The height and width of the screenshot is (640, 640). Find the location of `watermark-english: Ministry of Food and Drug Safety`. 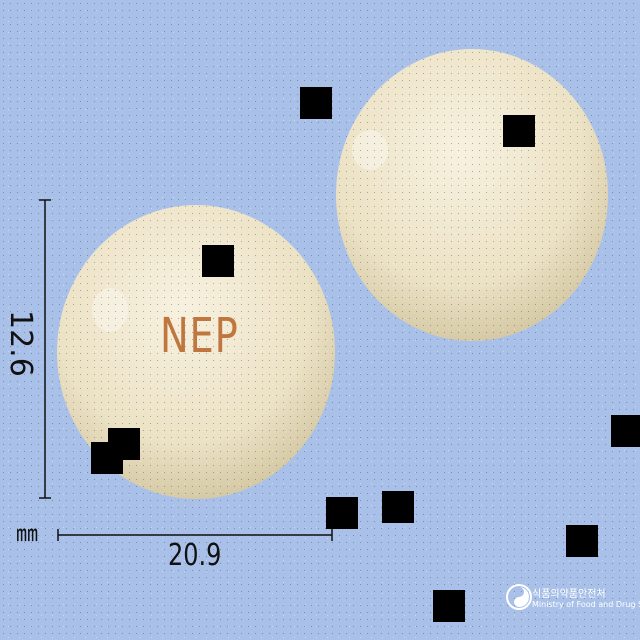

watermark-english: Ministry of Food and Drug Safety is located at coordinates (586, 604).